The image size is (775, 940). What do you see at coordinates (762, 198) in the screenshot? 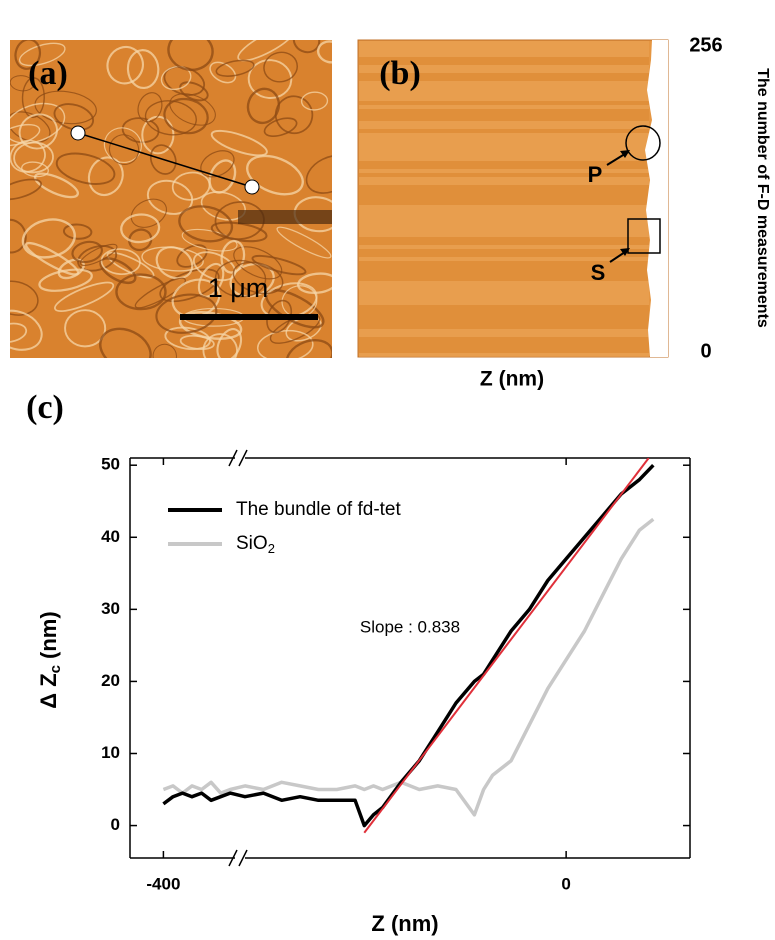
I see `y-axis-label: The number of F-D measurements` at bounding box center [762, 198].